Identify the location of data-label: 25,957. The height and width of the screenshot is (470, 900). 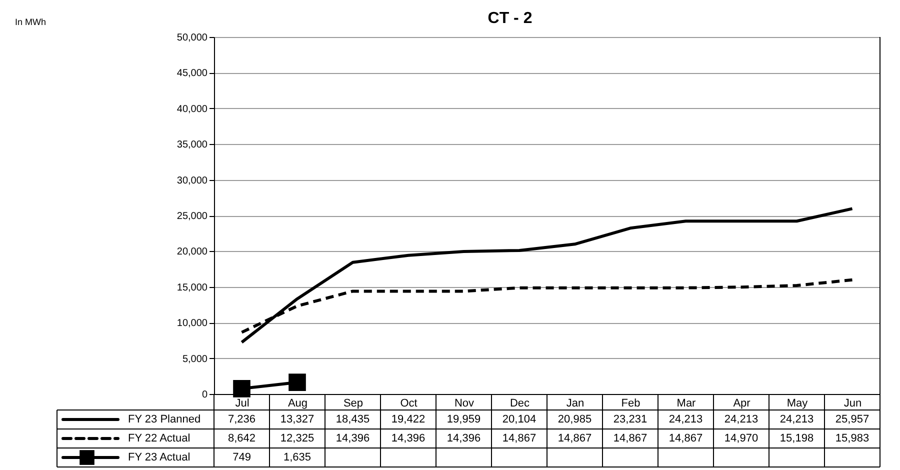
(852, 420).